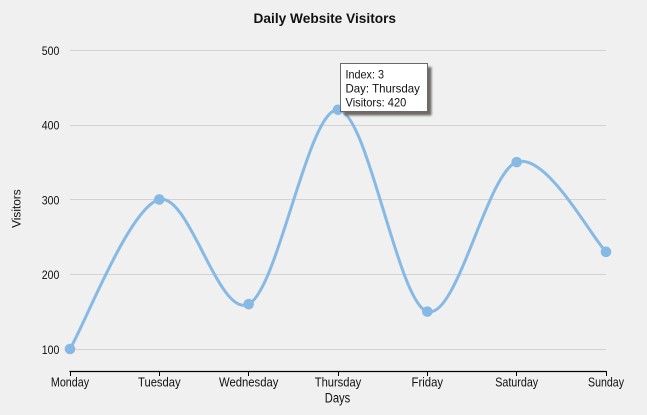 This screenshot has width=647, height=415. Describe the element at coordinates (51, 200) in the screenshot. I see `svg-text: 300` at that location.